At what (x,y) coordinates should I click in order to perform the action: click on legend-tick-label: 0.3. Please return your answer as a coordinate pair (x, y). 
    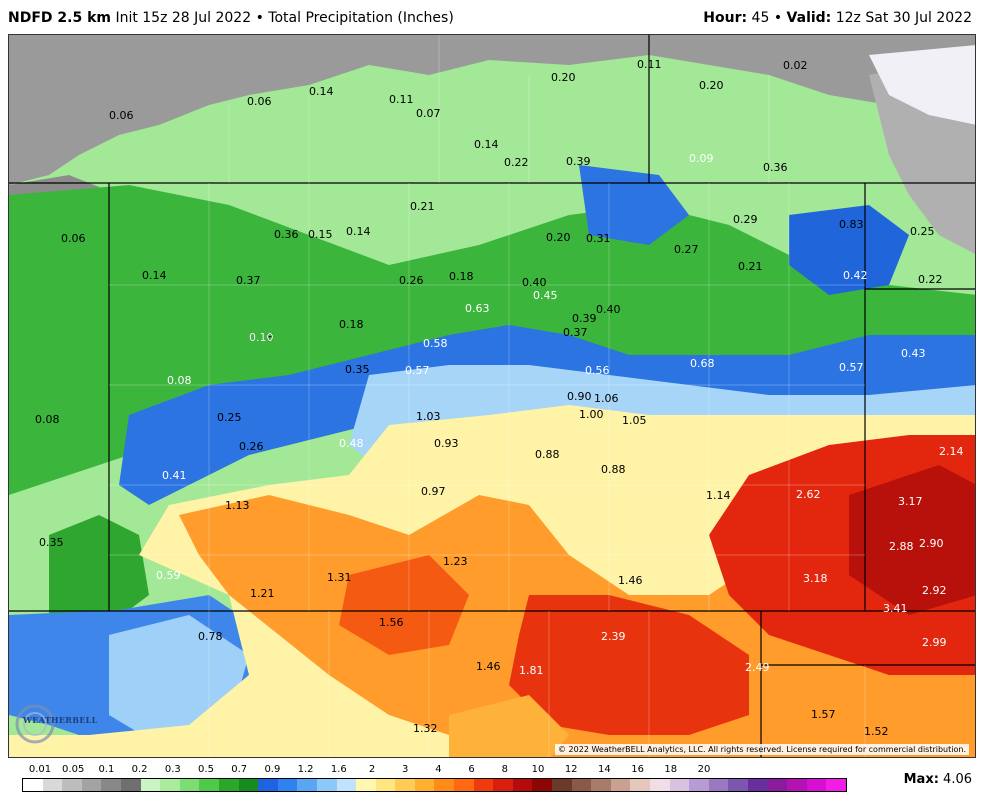
    Looking at the image, I should click on (172, 769).